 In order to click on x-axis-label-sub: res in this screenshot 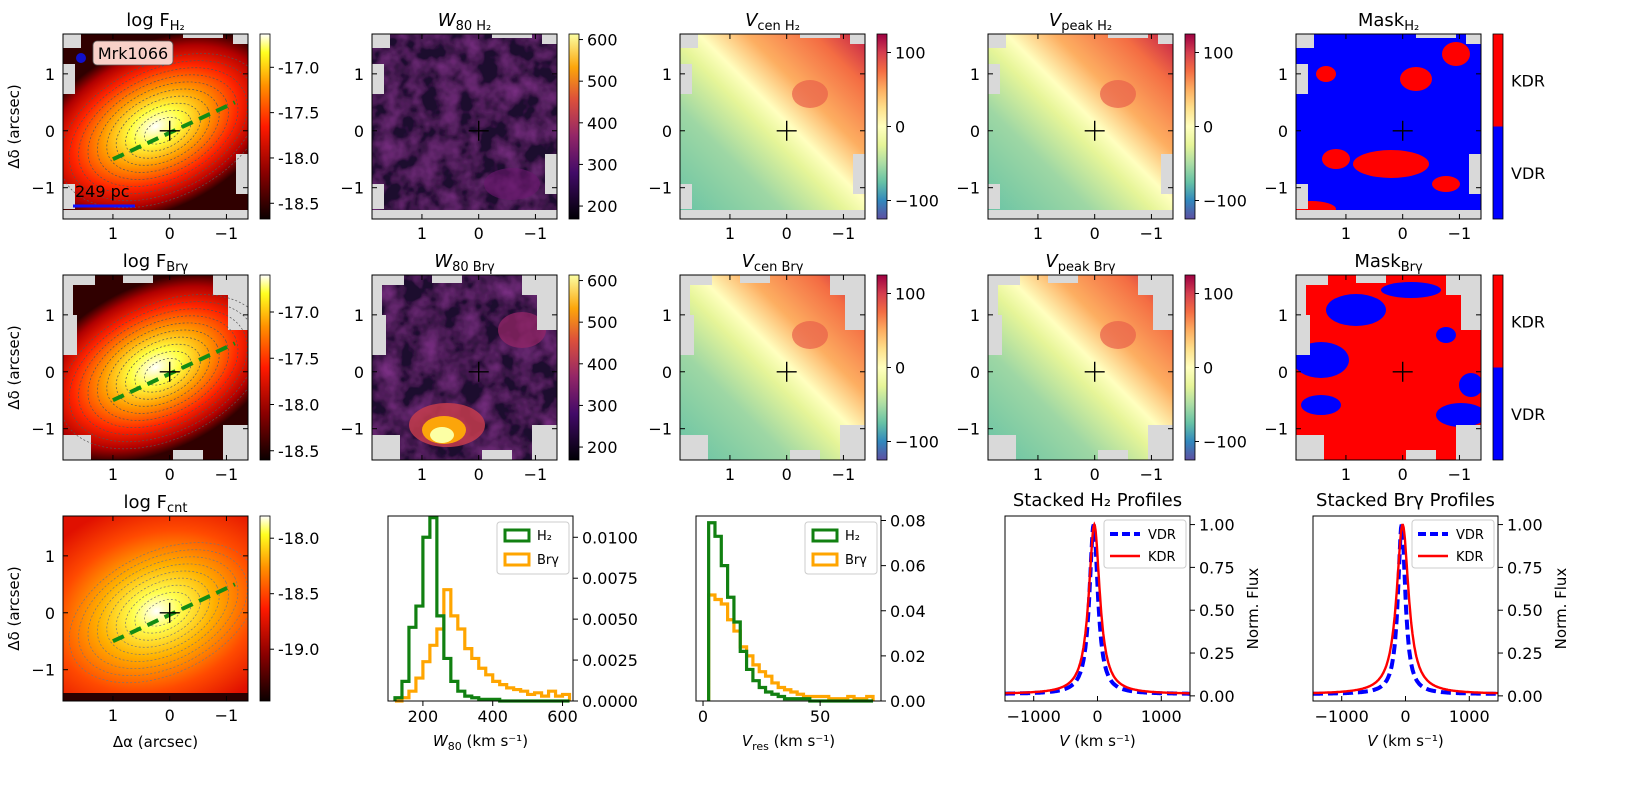, I will do `click(760, 746)`.